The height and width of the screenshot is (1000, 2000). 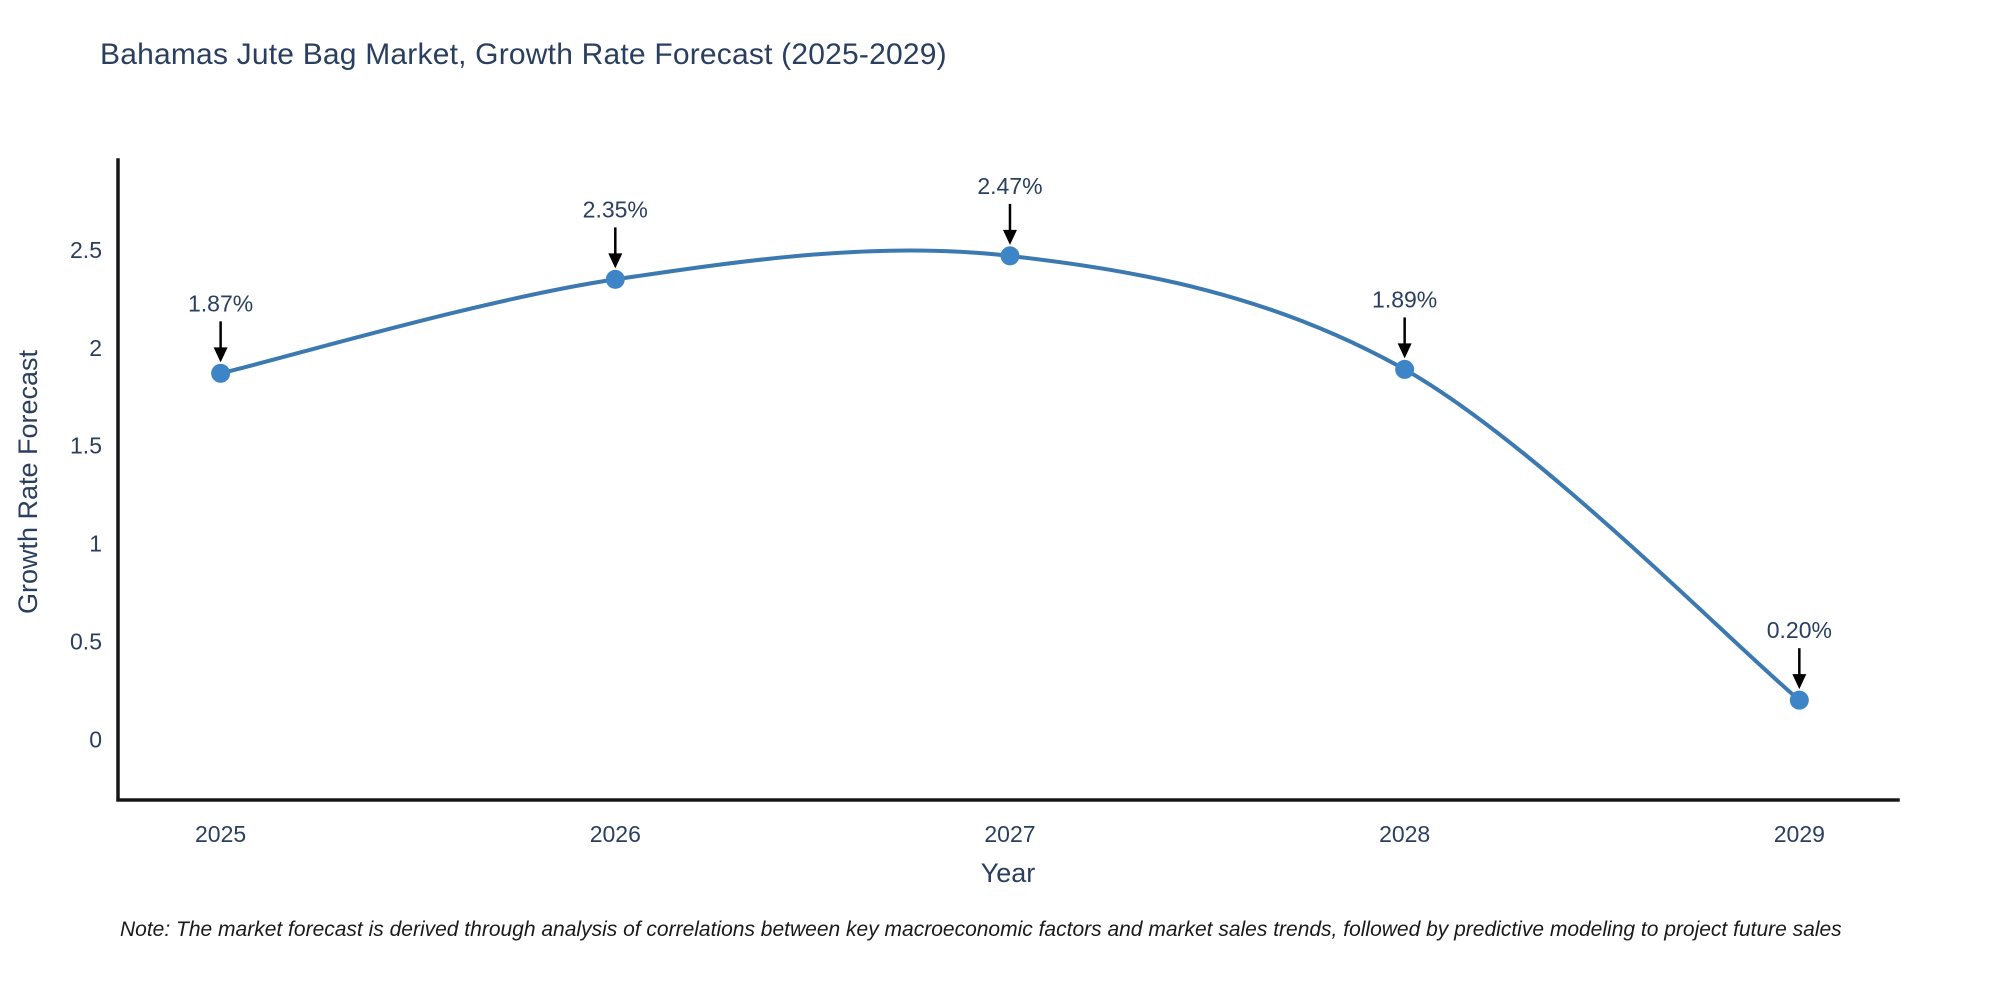 I want to click on annotation-label: 1.87%, so click(x=220, y=303).